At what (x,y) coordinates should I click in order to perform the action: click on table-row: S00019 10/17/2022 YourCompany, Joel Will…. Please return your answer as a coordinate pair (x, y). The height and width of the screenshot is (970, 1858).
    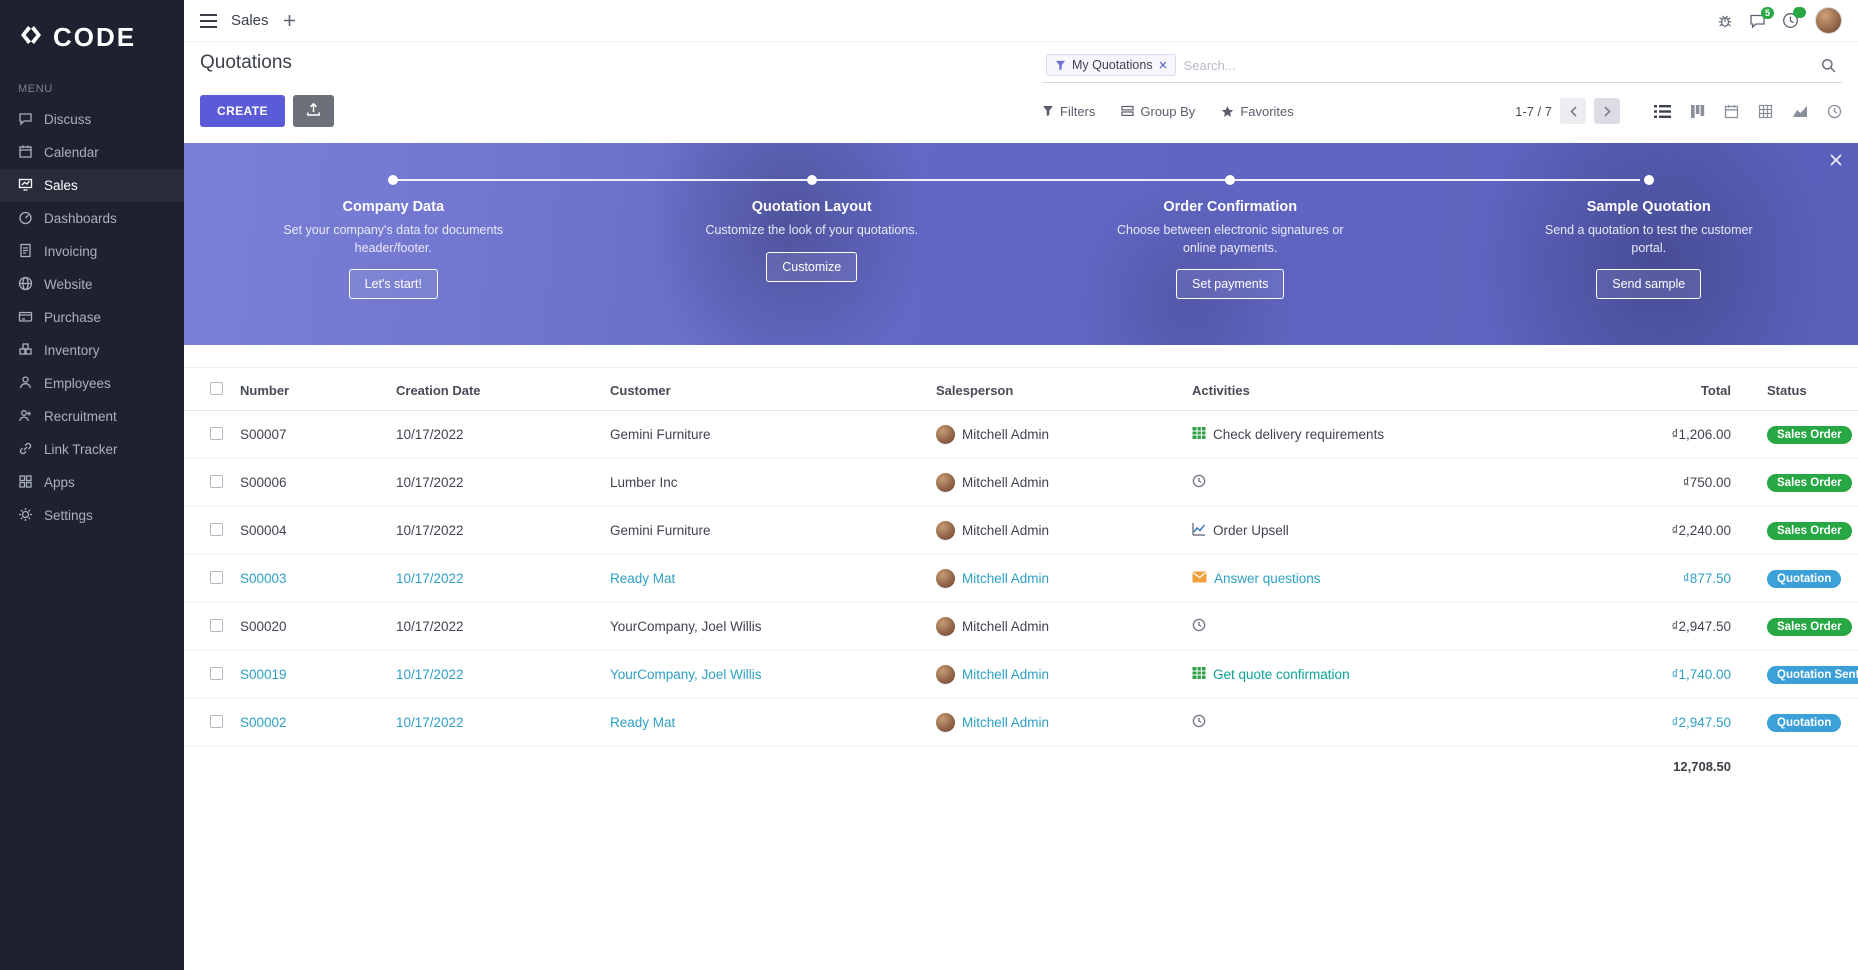
    Looking at the image, I should click on (1021, 674).